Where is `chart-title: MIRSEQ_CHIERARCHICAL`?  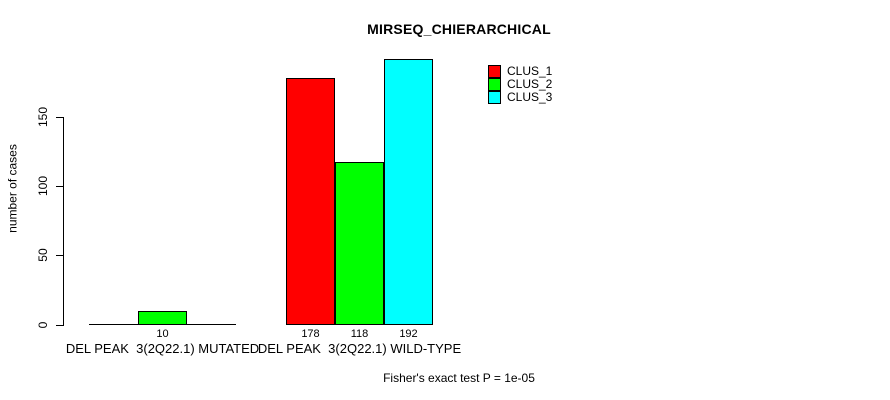 chart-title: MIRSEQ_CHIERARCHICAL is located at coordinates (459, 29).